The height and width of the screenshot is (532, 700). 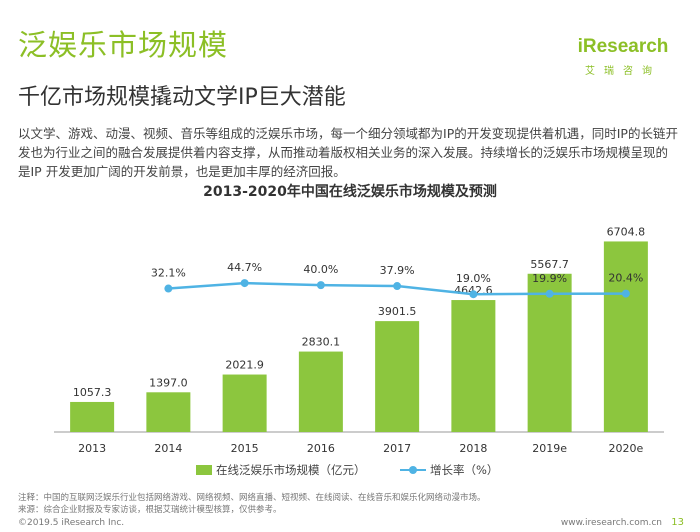 I want to click on growth-point-2016, so click(x=320, y=285).